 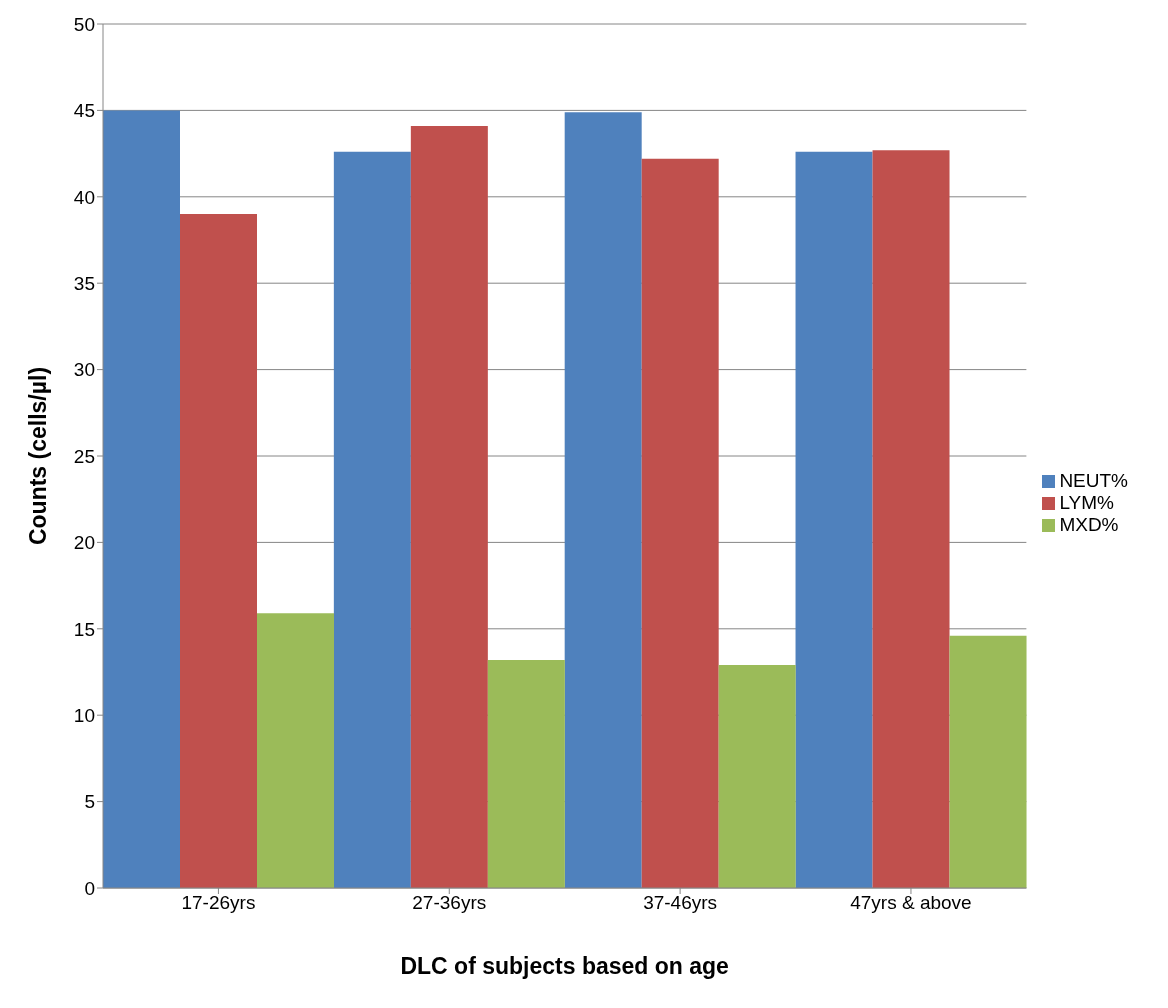 I want to click on y-tick-label: 10, so click(x=84, y=715).